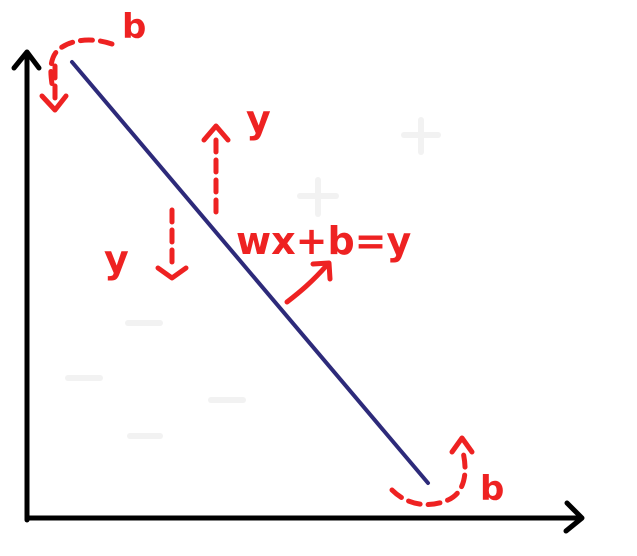 The image size is (637, 556). Describe the element at coordinates (116, 259) in the screenshot. I see `lower-y-label: y` at that location.